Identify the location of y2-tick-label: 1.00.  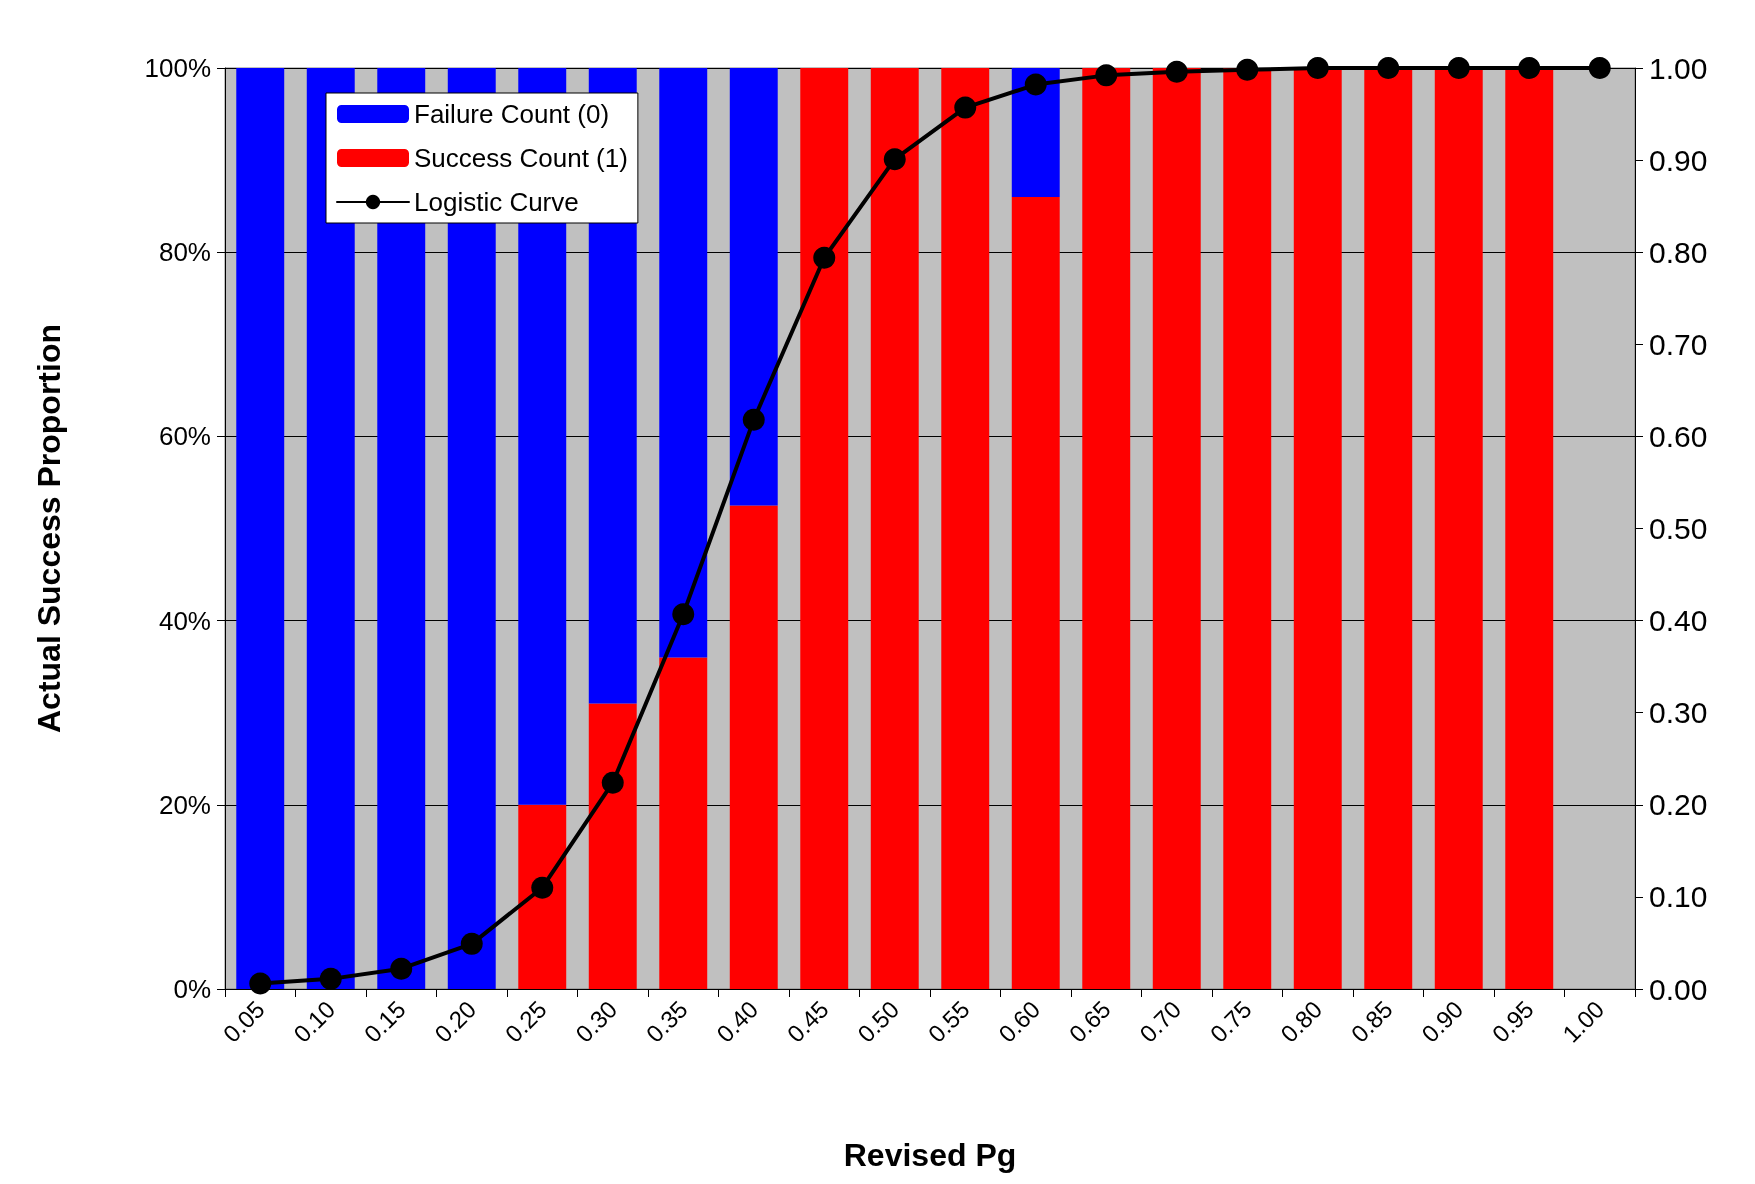
(1678, 68).